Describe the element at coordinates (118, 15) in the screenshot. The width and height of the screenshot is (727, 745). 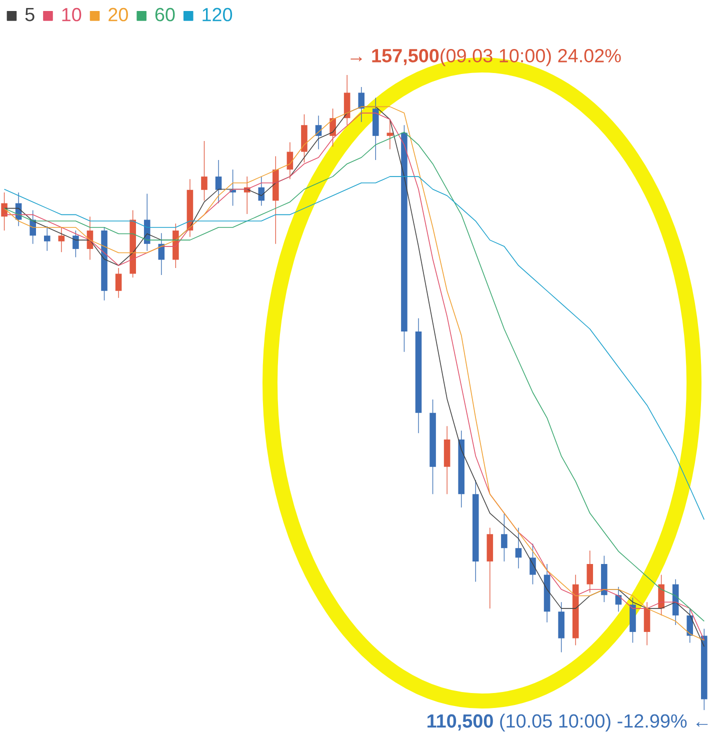
I see `legend-label: 20` at that location.